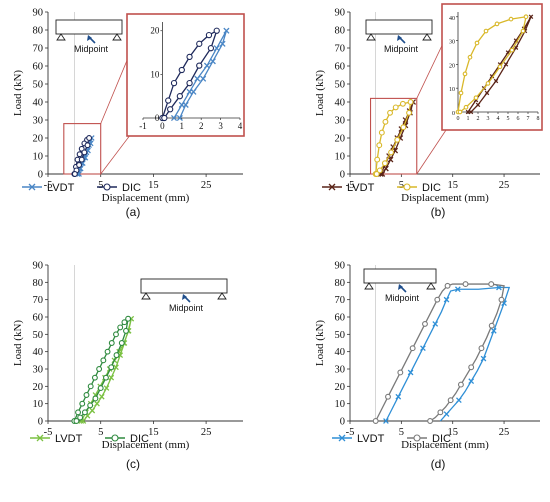 The height and width of the screenshot is (502, 550). I want to click on zoom-box, so click(82, 149).